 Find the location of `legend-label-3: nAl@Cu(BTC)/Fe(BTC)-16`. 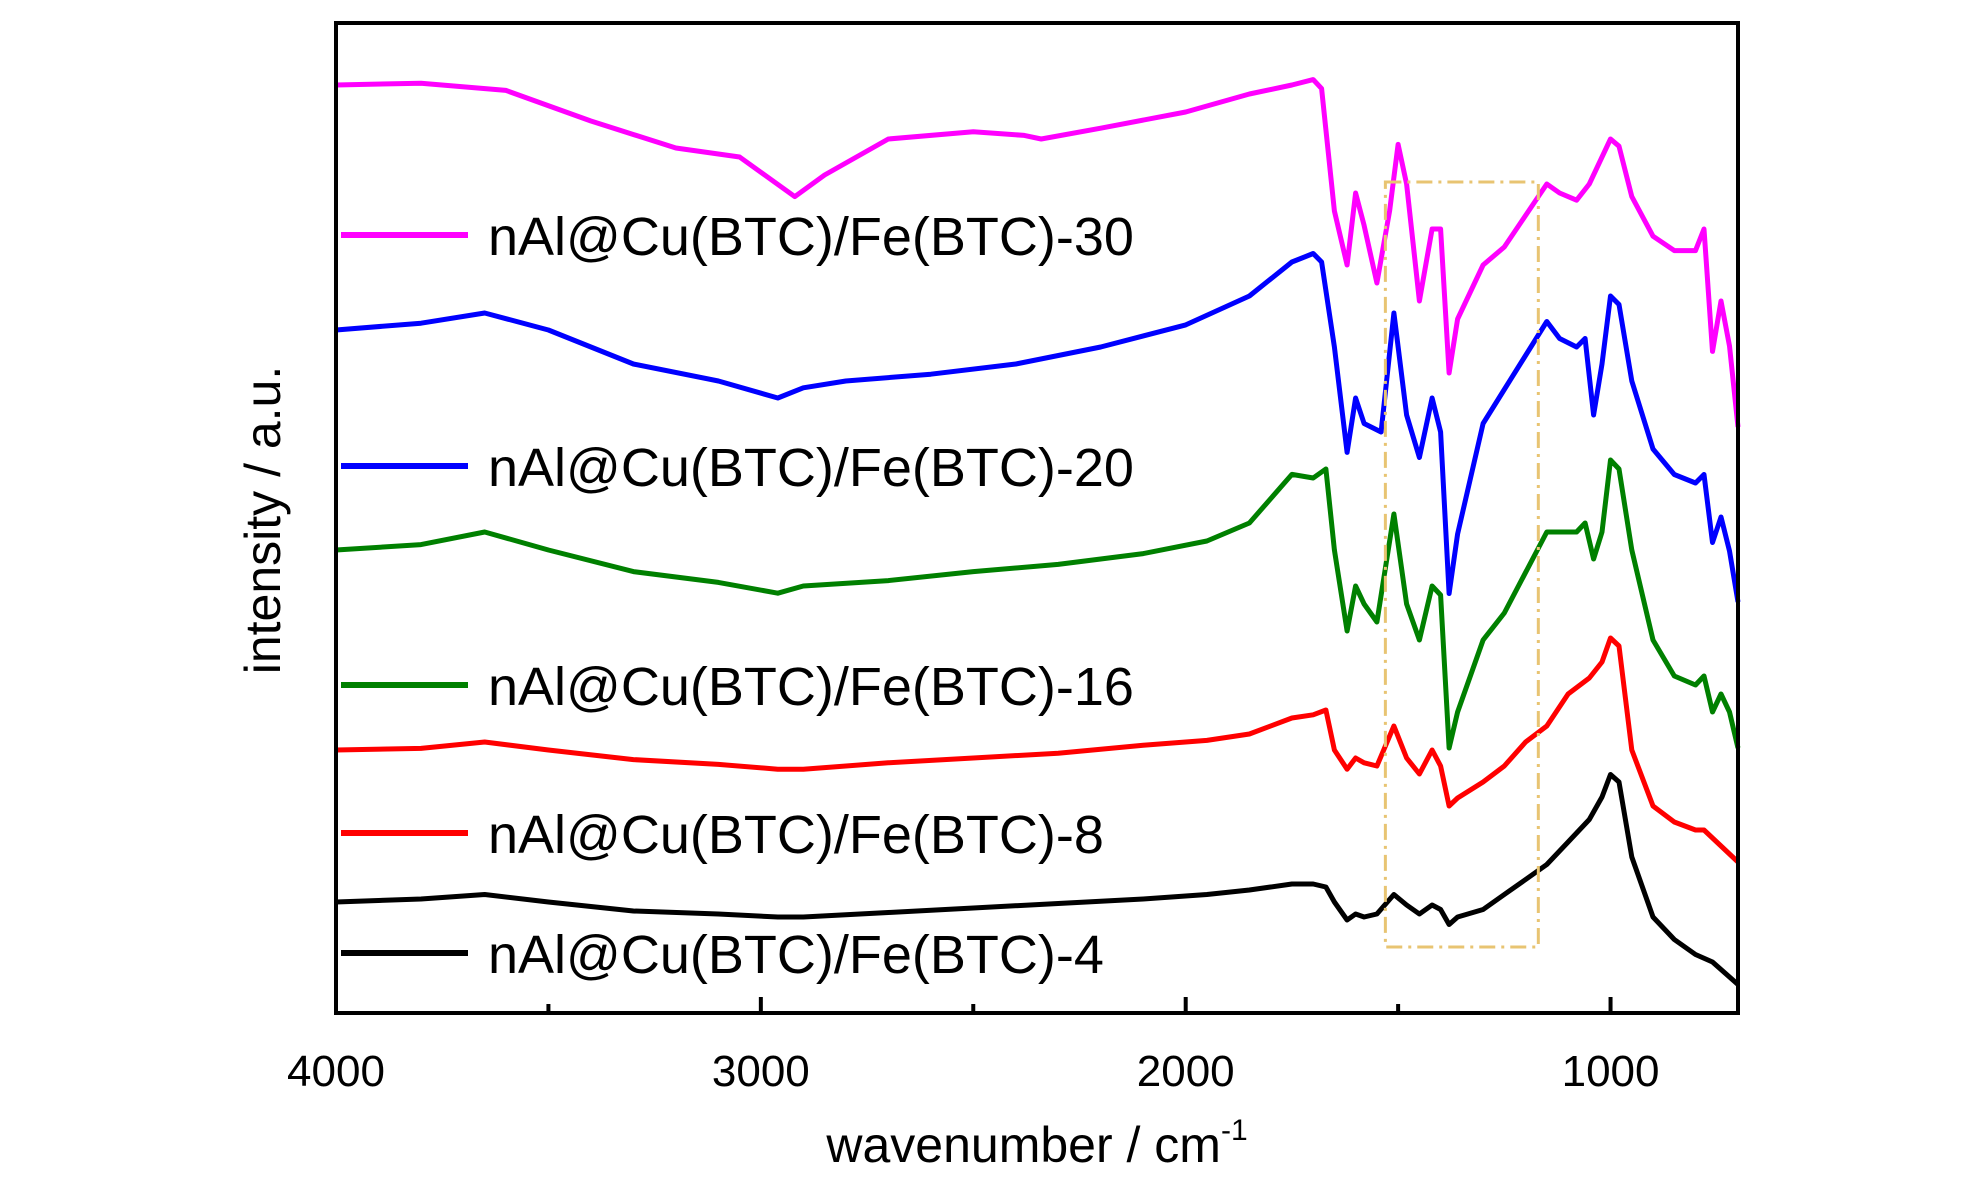

legend-label-3: nAl@Cu(BTC)/Fe(BTC)-16 is located at coordinates (811, 687).